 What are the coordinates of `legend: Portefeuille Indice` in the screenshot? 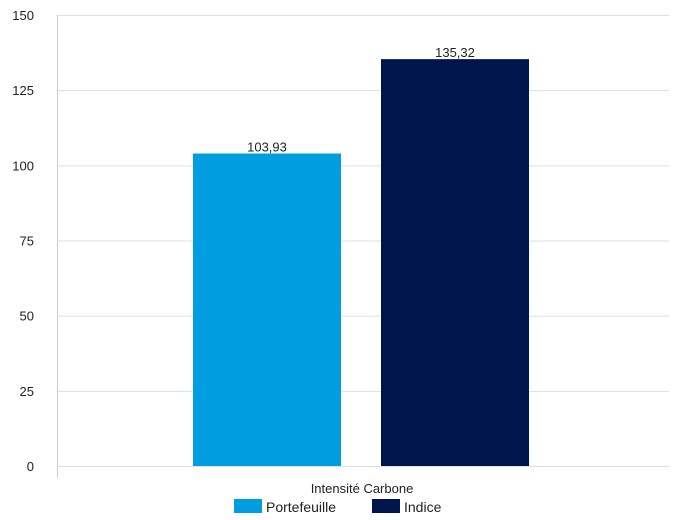 It's located at (338, 507).